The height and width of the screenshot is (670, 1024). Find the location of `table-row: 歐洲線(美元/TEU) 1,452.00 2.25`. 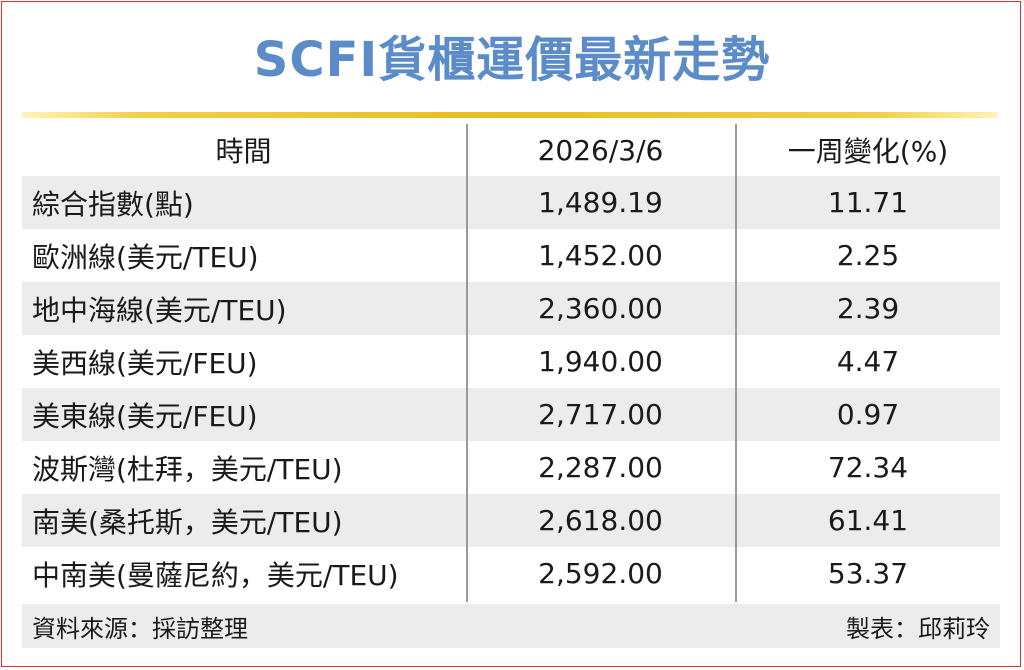

table-row: 歐洲線(美元/TEU) 1,452.00 2.25 is located at coordinates (511, 255).